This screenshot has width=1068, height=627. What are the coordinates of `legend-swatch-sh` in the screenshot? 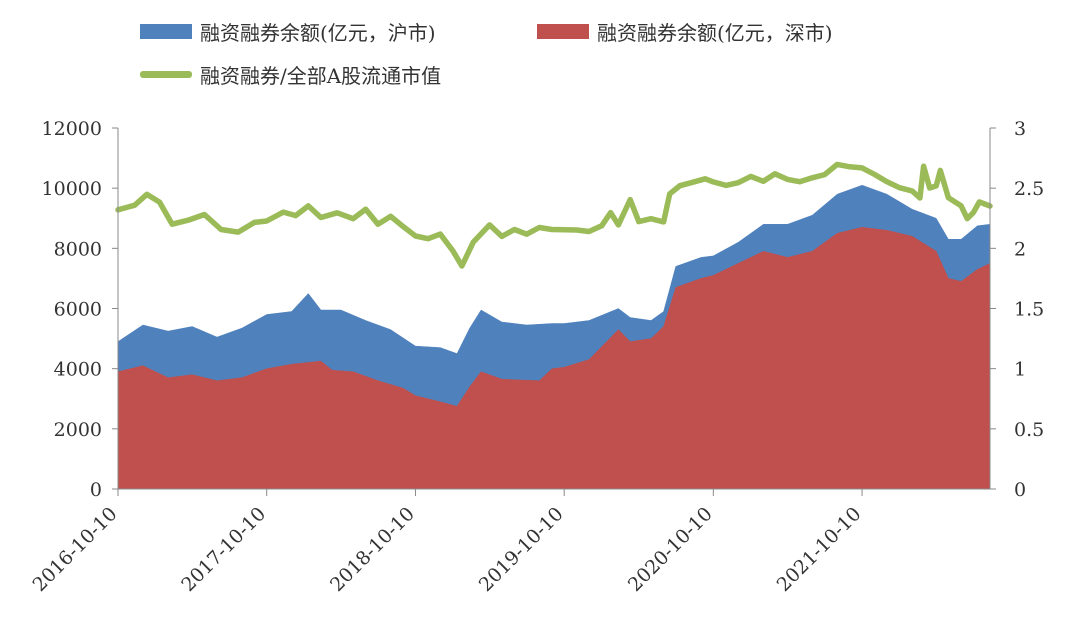 It's located at (166, 31).